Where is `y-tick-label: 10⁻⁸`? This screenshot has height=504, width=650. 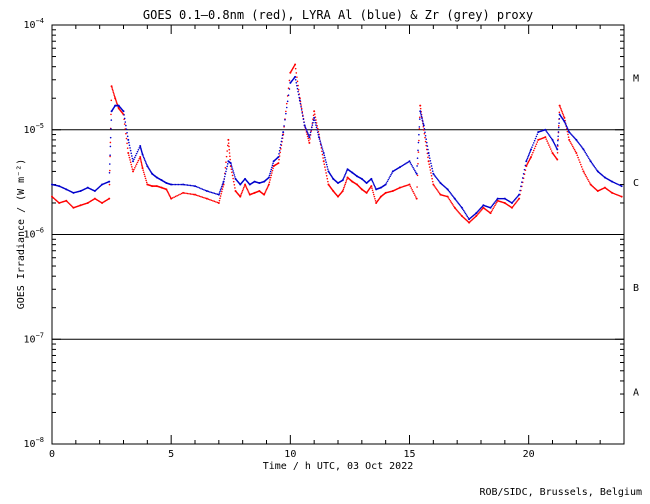
y-tick-label: 10⁻⁸ is located at coordinates (34, 443).